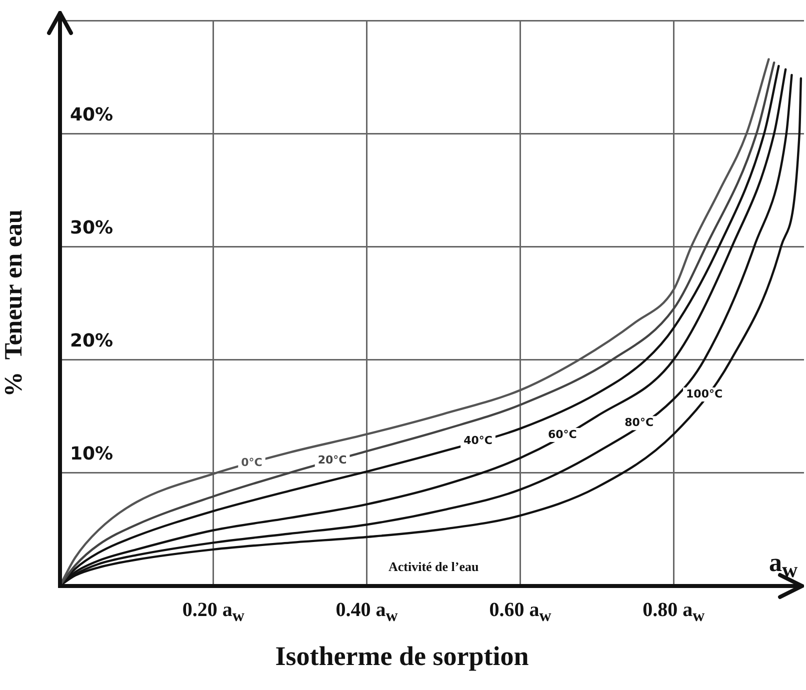 This screenshot has height=690, width=806. Describe the element at coordinates (251, 462) in the screenshot. I see `series-label: 0°C` at that location.